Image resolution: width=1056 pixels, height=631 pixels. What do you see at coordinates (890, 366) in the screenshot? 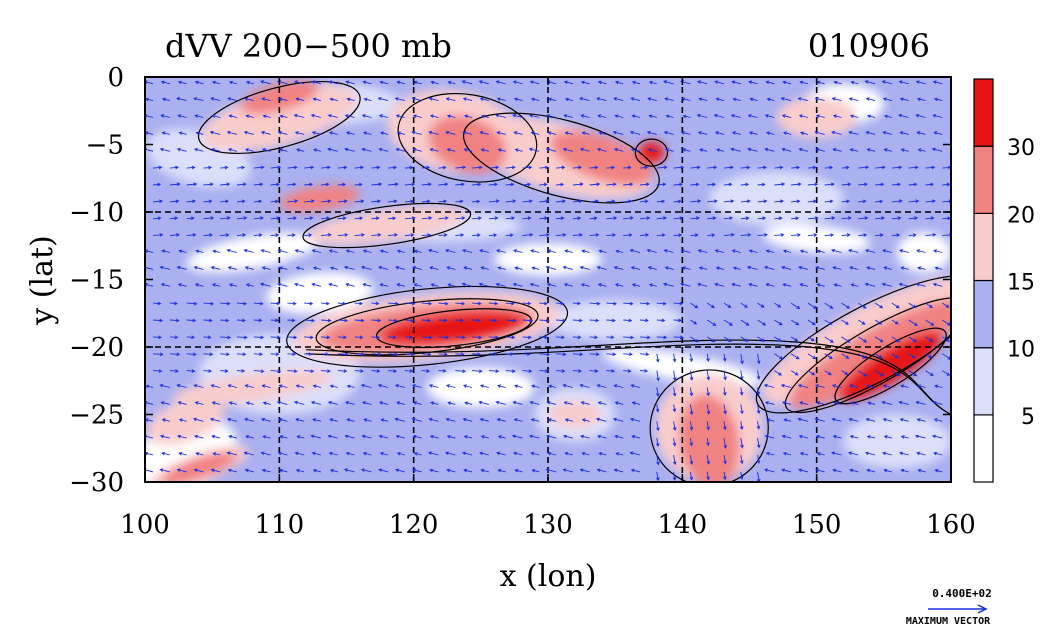
I see `contour-line` at bounding box center [890, 366].